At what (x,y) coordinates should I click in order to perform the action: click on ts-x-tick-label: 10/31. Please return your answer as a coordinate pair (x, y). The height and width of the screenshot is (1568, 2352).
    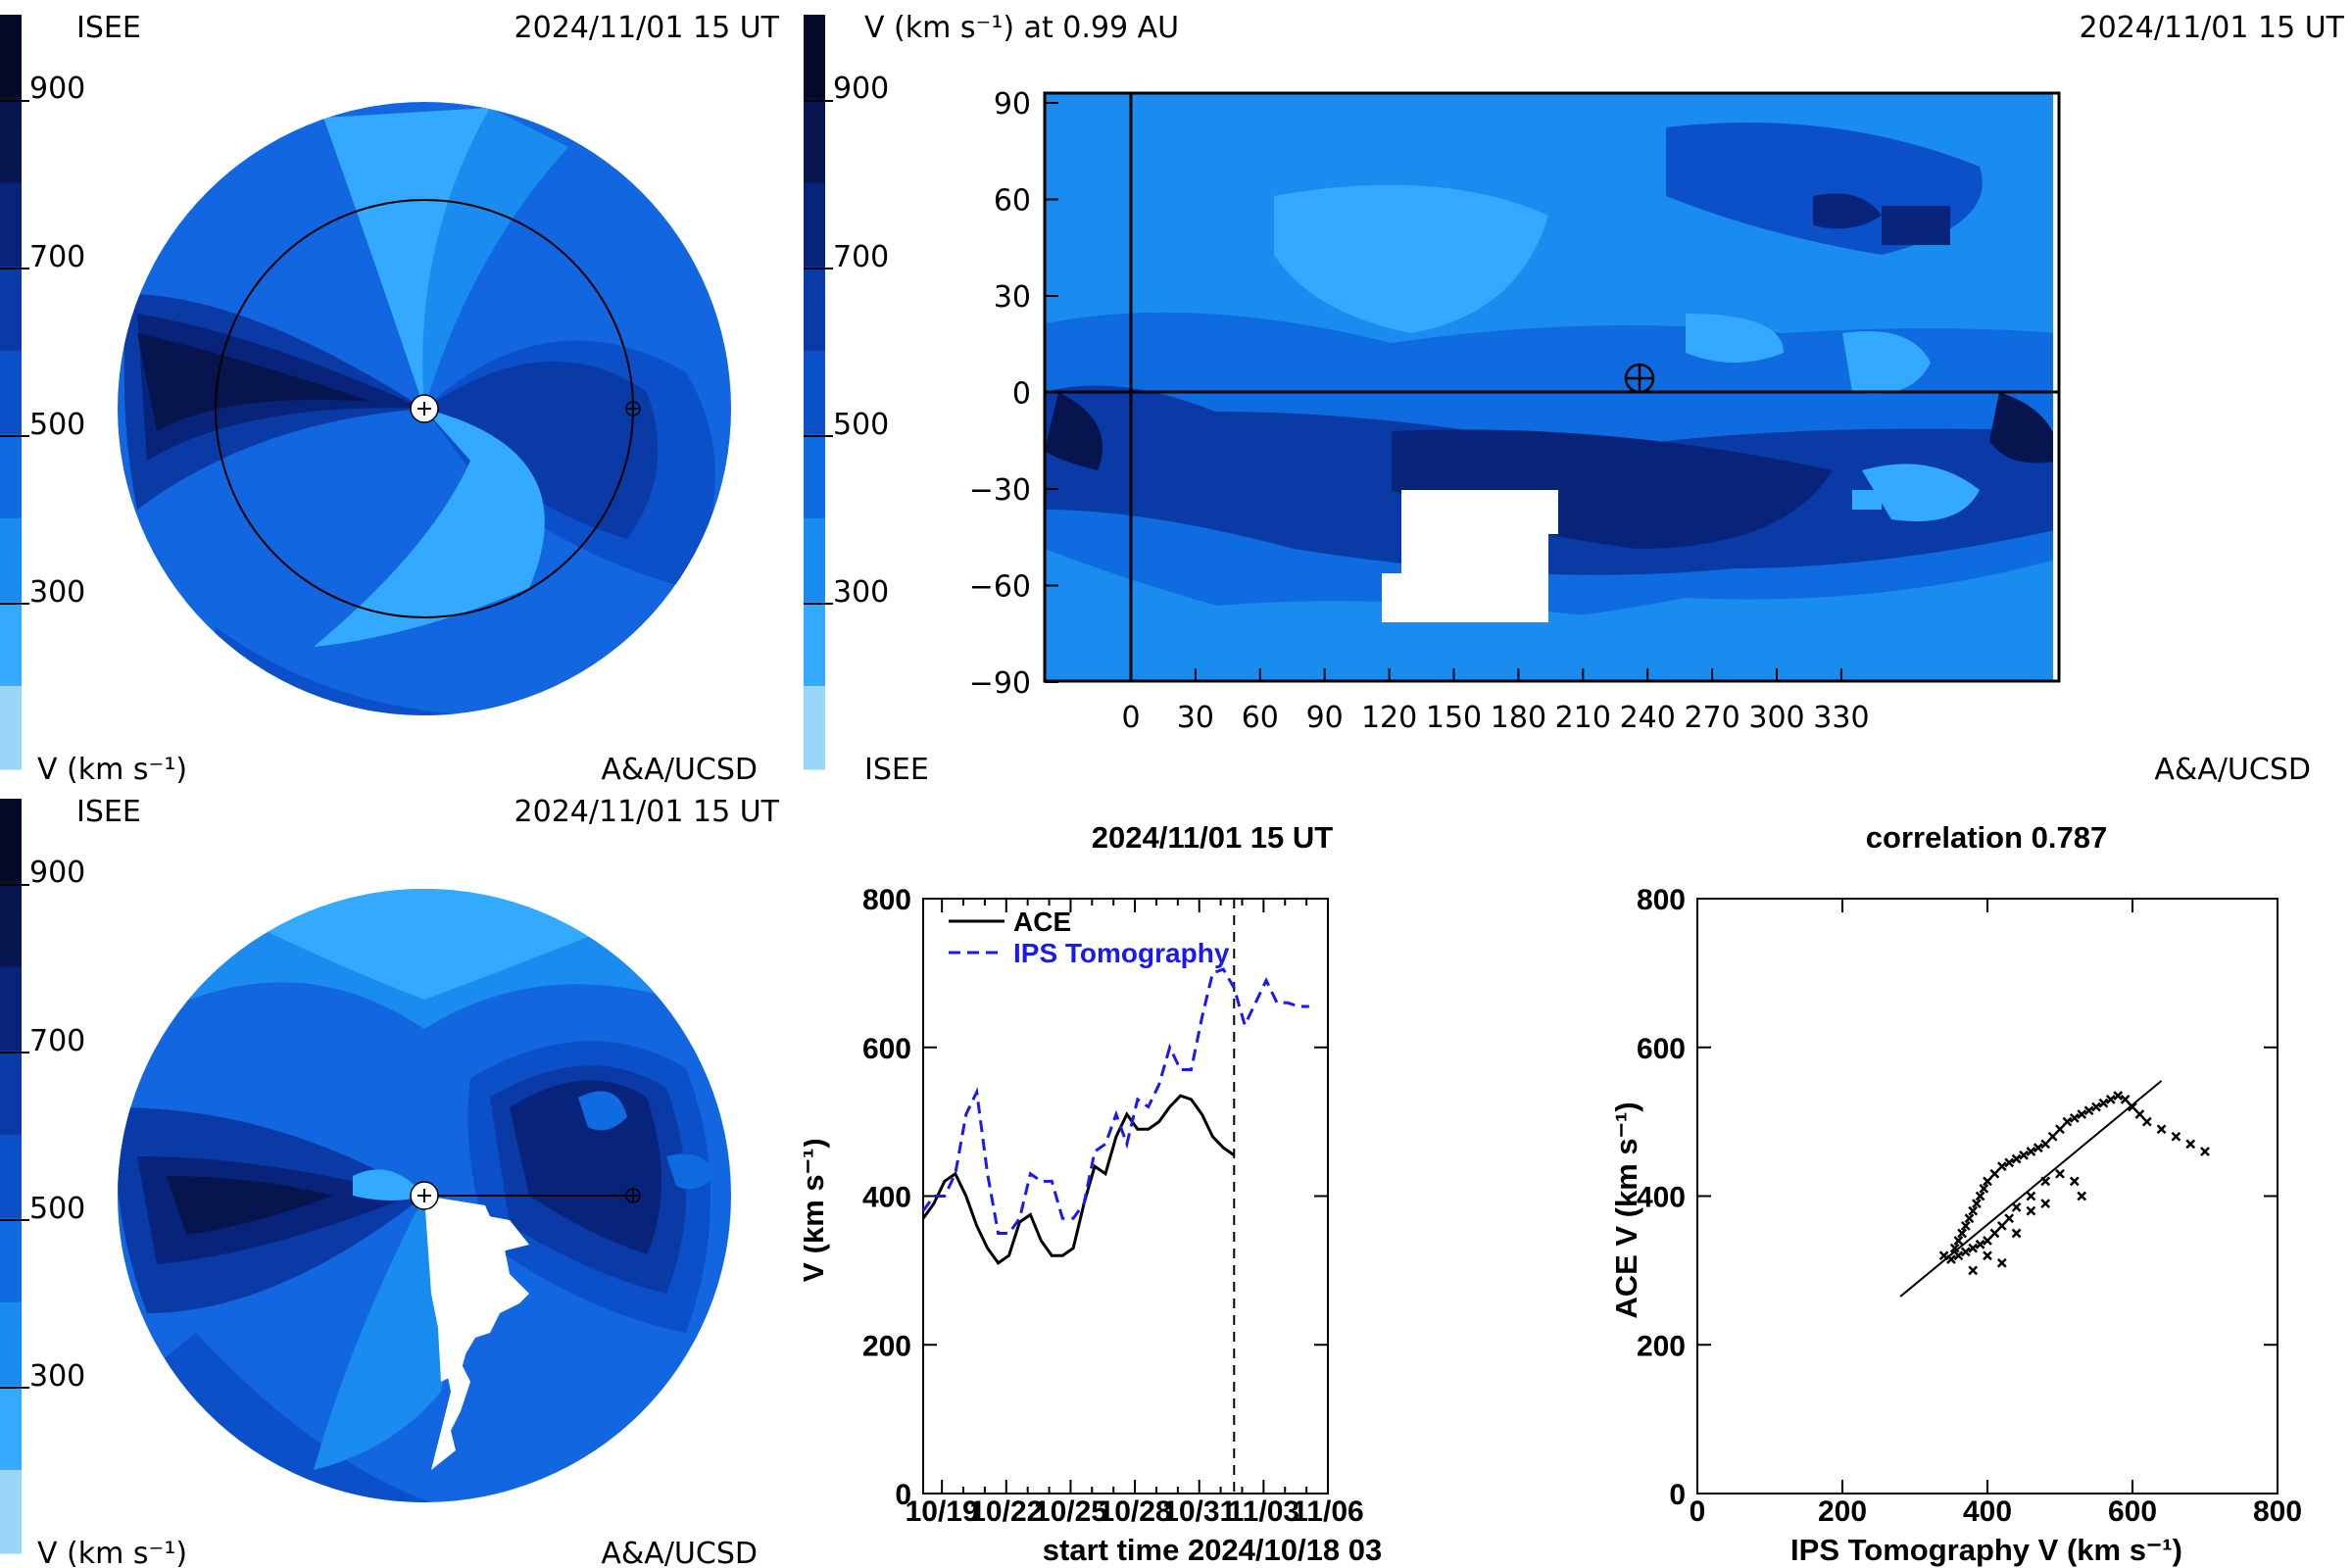
    Looking at the image, I should click on (1199, 1511).